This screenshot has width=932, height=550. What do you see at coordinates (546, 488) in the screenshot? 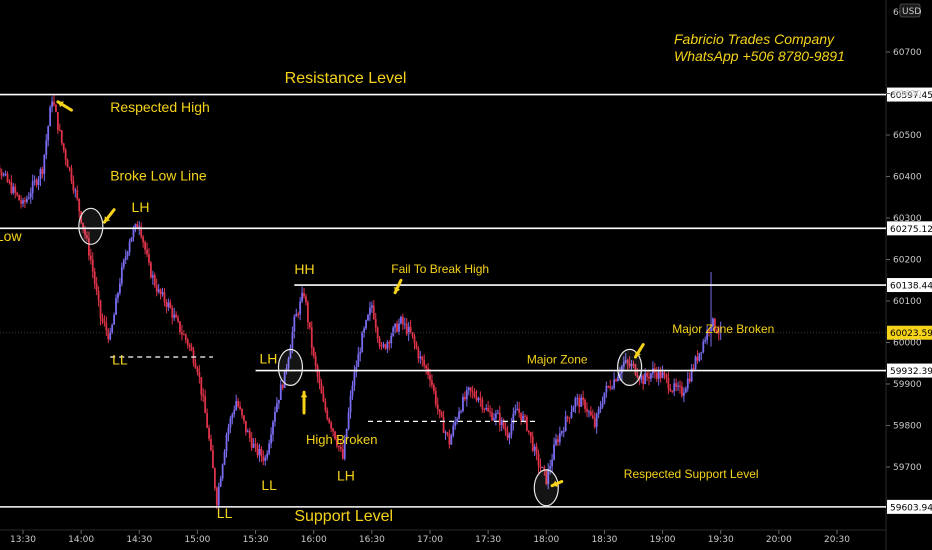
I see `highlight-circle` at bounding box center [546, 488].